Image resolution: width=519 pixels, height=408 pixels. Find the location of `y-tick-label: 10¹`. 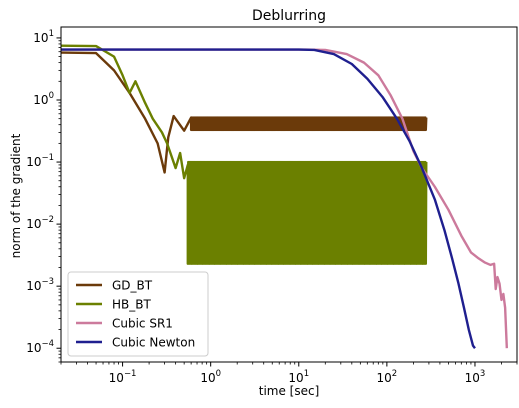

y-tick-label: 10¹ is located at coordinates (43, 37).